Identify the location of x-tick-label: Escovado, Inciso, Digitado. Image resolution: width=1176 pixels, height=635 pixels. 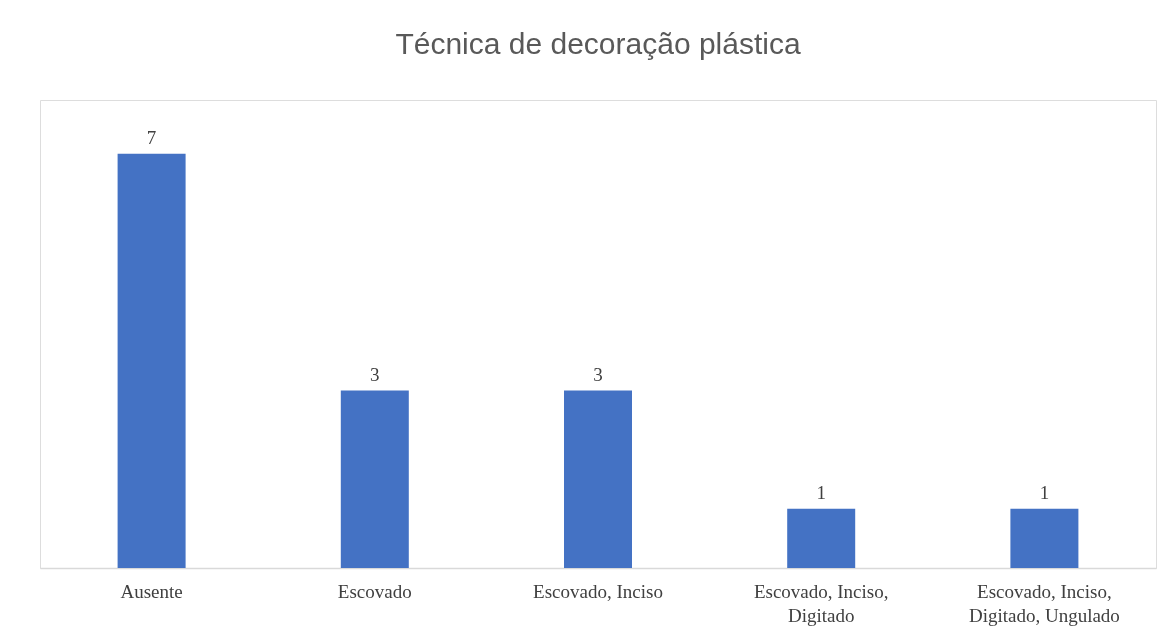
(821, 603).